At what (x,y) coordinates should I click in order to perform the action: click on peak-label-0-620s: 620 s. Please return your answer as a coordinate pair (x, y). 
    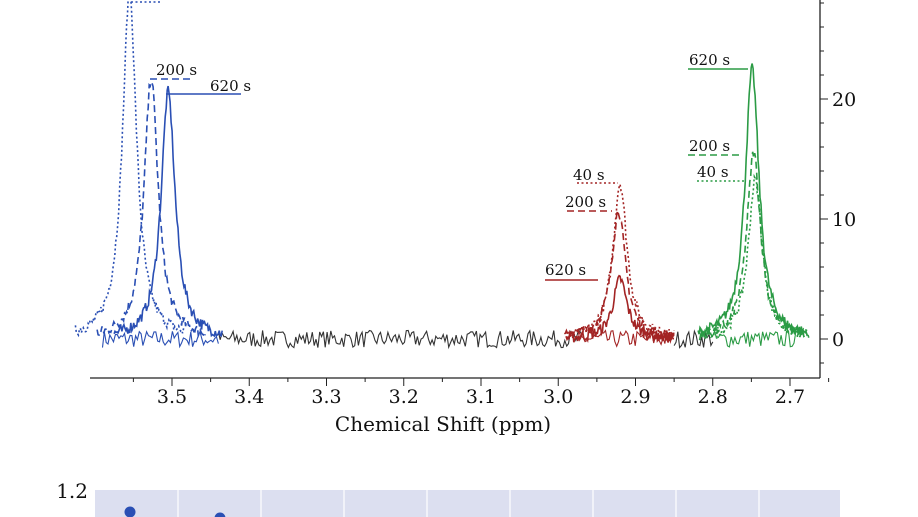
    Looking at the image, I should click on (230, 86).